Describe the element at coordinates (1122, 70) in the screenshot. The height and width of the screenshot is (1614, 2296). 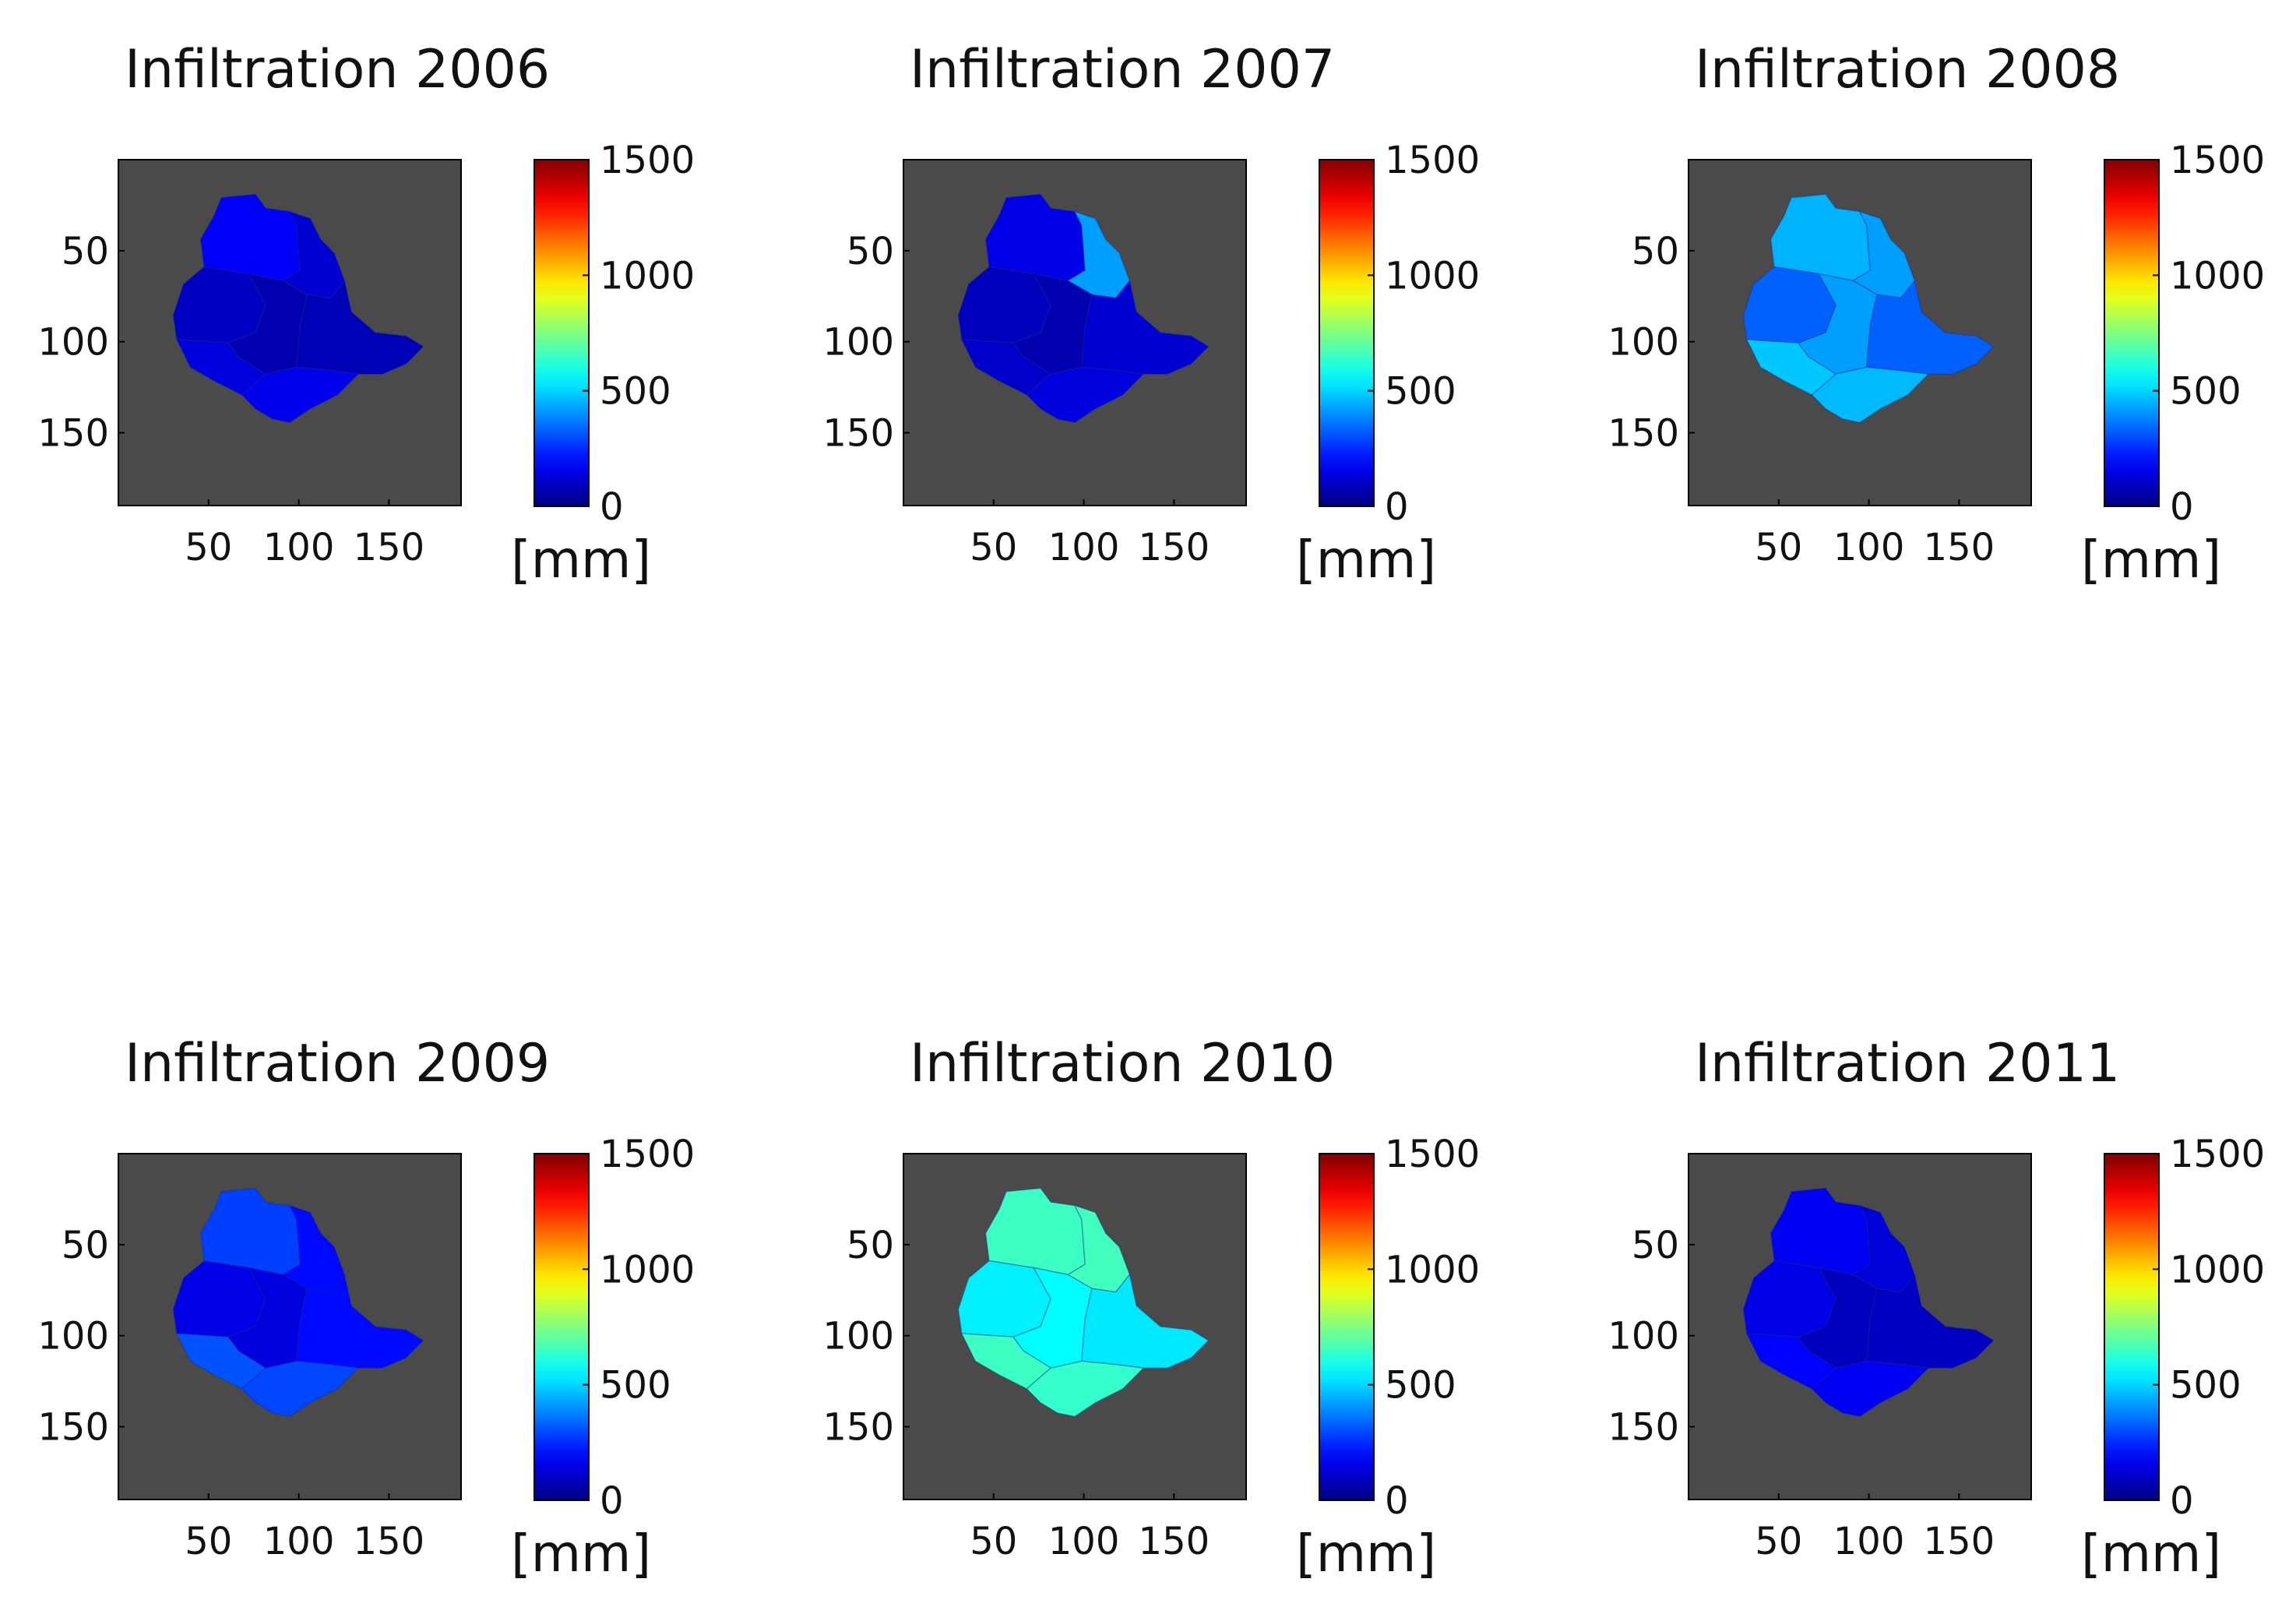
I see `panel-title: Infiltration 2007` at that location.